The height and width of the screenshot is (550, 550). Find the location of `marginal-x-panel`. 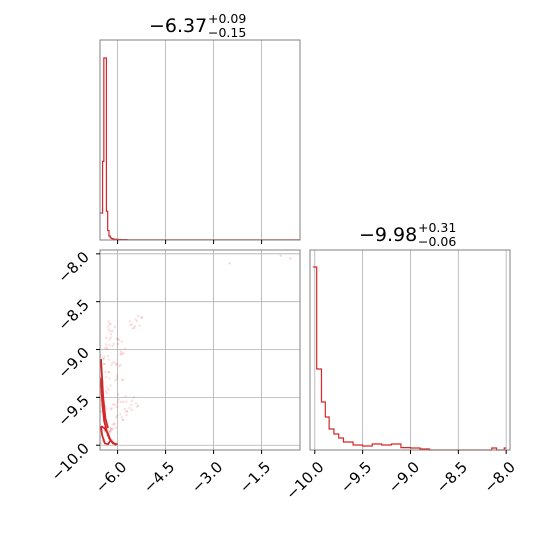

marginal-x-panel is located at coordinates (200, 141).